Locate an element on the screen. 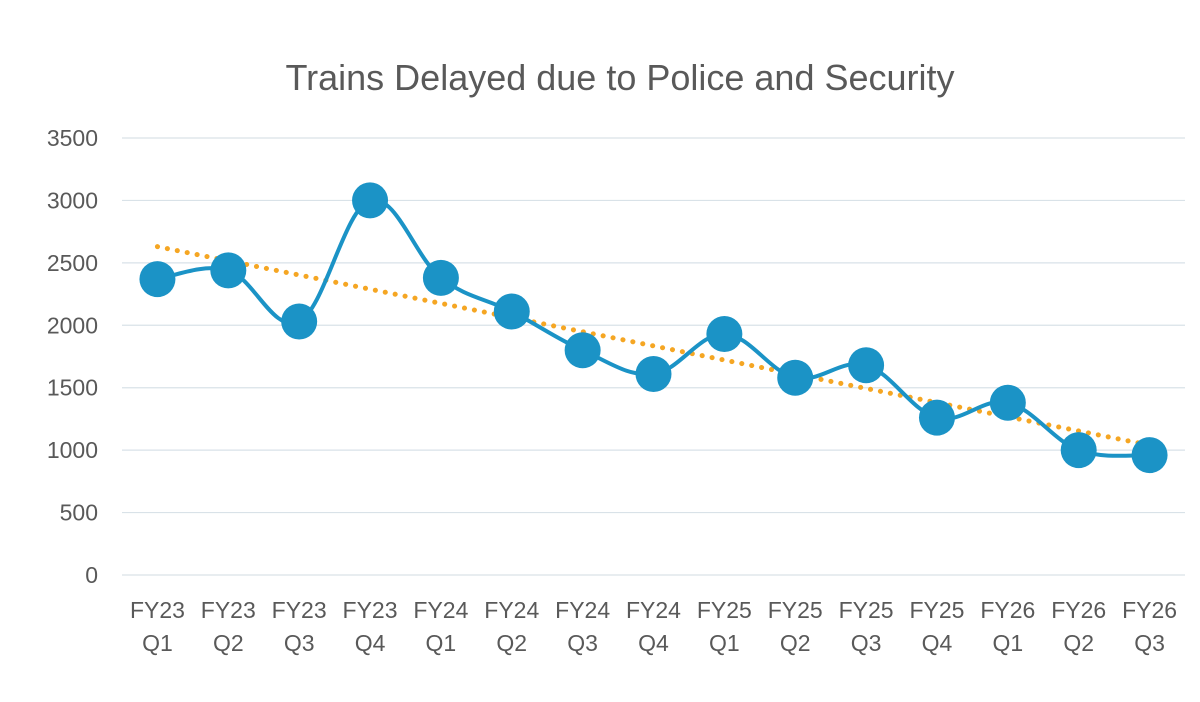 The height and width of the screenshot is (702, 1200). x-tick-label: FY24 Q2 is located at coordinates (511, 626).